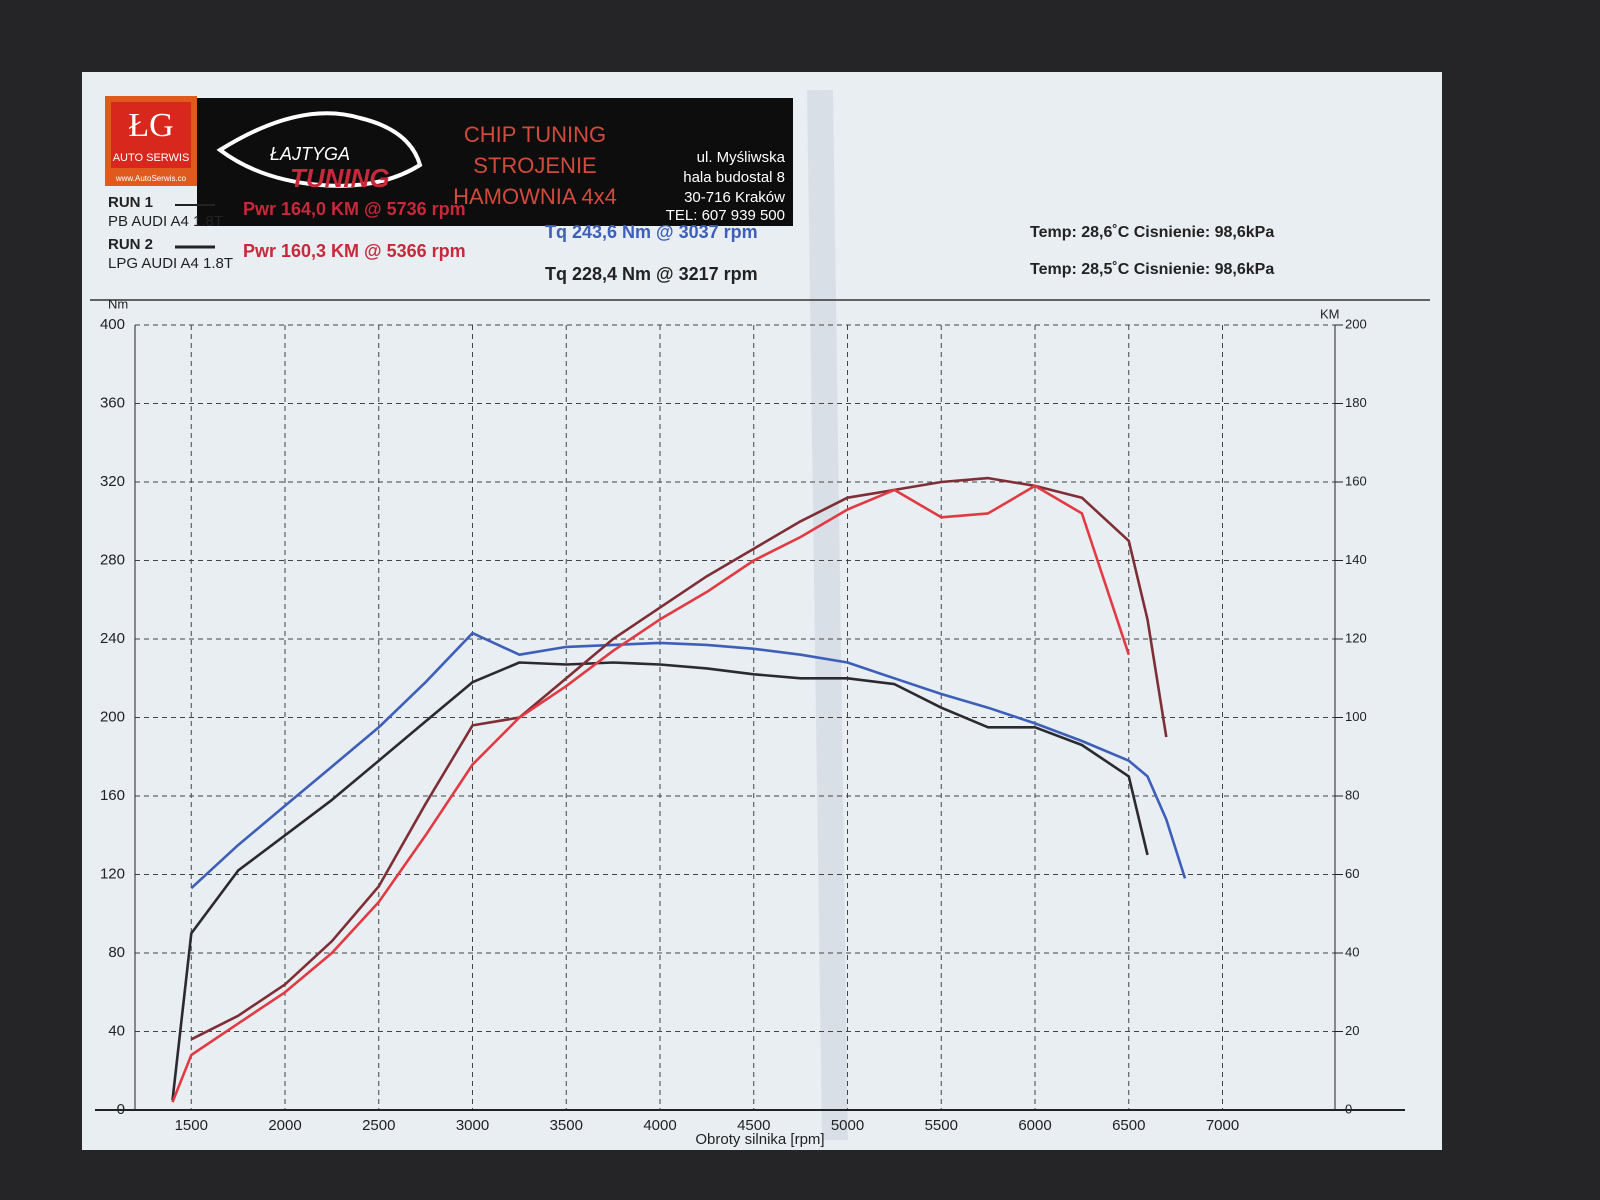  Describe the element at coordinates (1356, 323) in the screenshot. I see `y2-tick-label: 200` at that location.